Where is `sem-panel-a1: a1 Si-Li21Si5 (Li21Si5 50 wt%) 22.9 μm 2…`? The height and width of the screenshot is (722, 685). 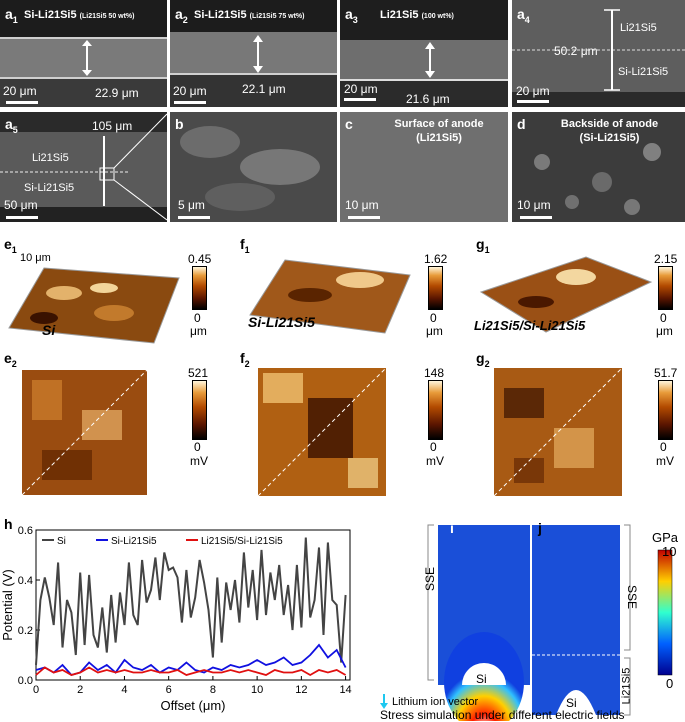 sem-panel-a1: a1 Si-Li21Si5 (Li21Si5 50 wt%) 22.9 μm 2… is located at coordinates (83, 53).